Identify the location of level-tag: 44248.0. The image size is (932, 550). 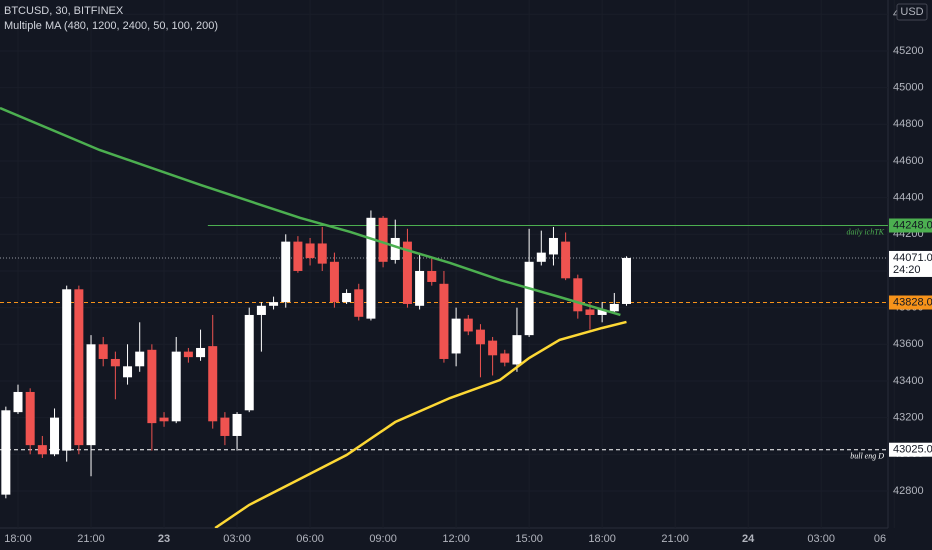
(912, 225).